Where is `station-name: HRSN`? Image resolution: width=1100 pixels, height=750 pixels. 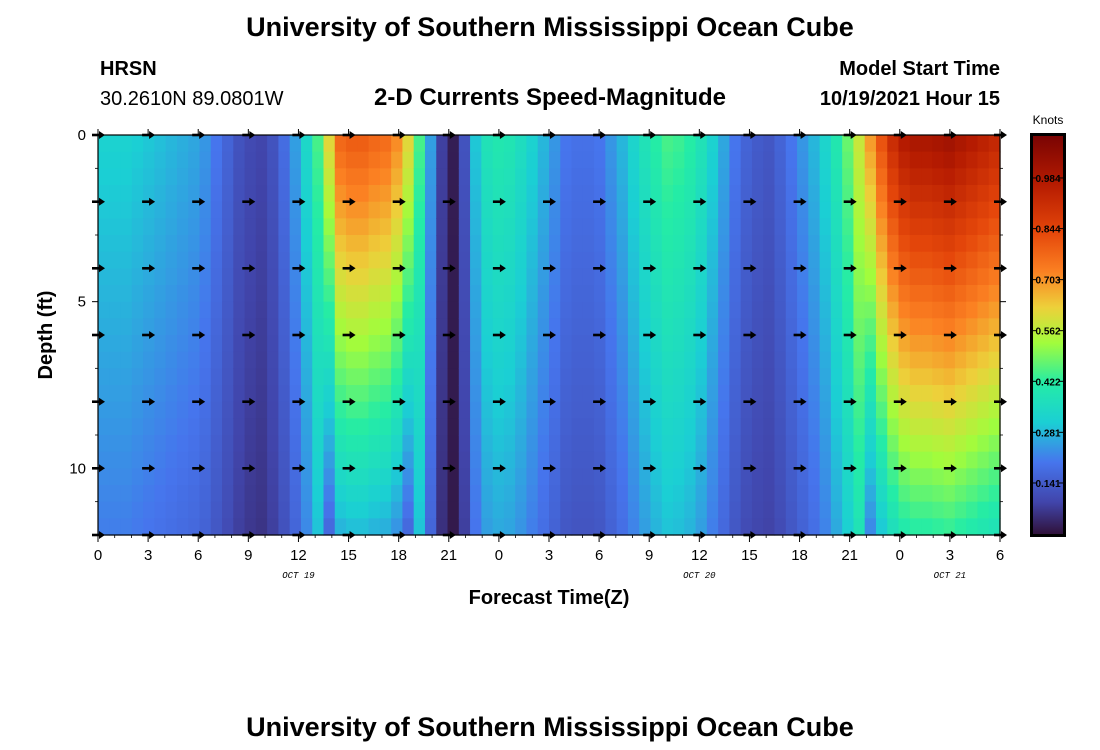
station-name: HRSN is located at coordinates (128, 69).